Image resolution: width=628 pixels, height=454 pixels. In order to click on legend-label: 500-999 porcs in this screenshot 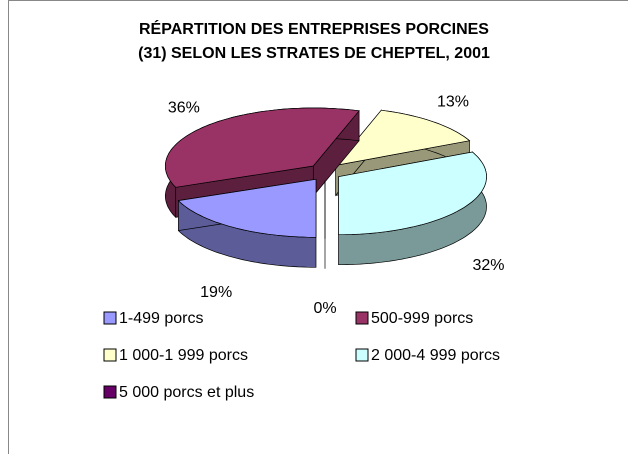, I will do `click(422, 318)`.